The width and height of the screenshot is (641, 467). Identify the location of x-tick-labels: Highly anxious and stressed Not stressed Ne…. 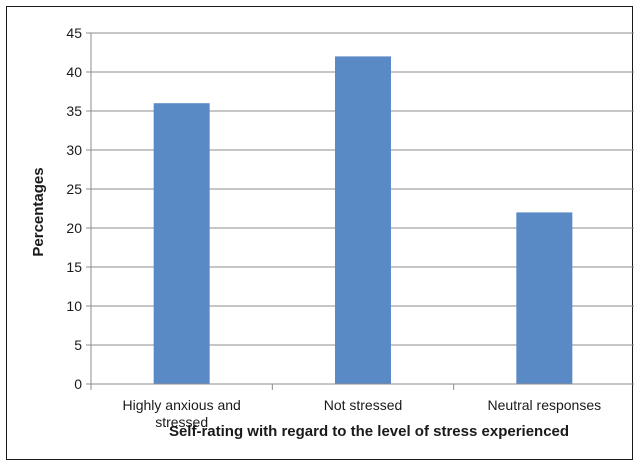
(362, 413).